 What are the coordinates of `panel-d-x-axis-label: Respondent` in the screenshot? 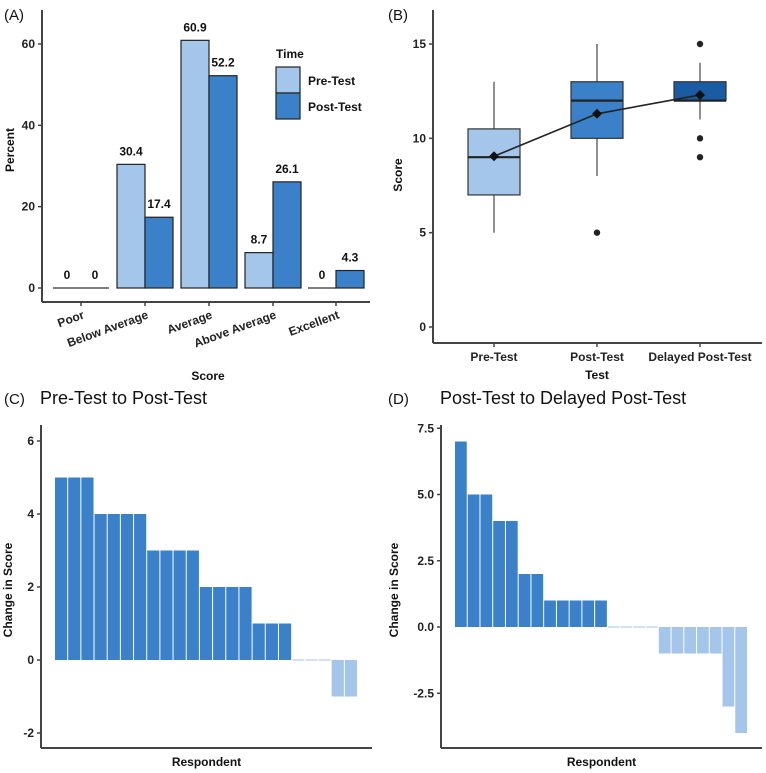 It's located at (601, 762).